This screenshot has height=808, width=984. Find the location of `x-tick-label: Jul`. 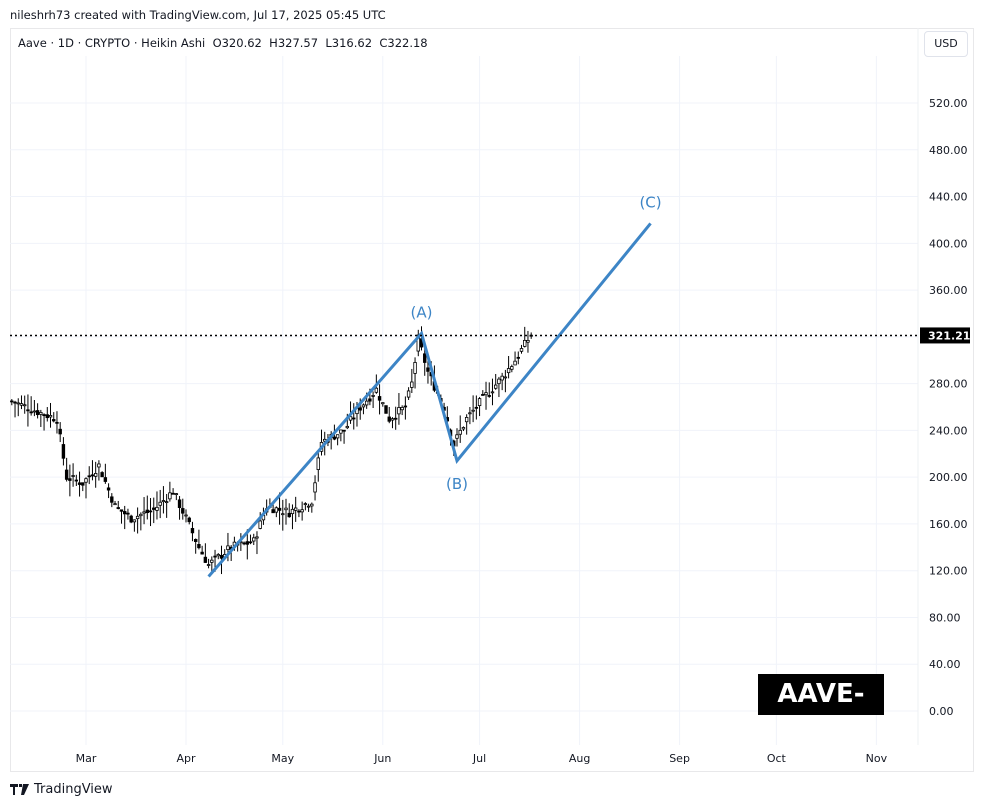

x-tick-label: Jul is located at coordinates (479, 758).